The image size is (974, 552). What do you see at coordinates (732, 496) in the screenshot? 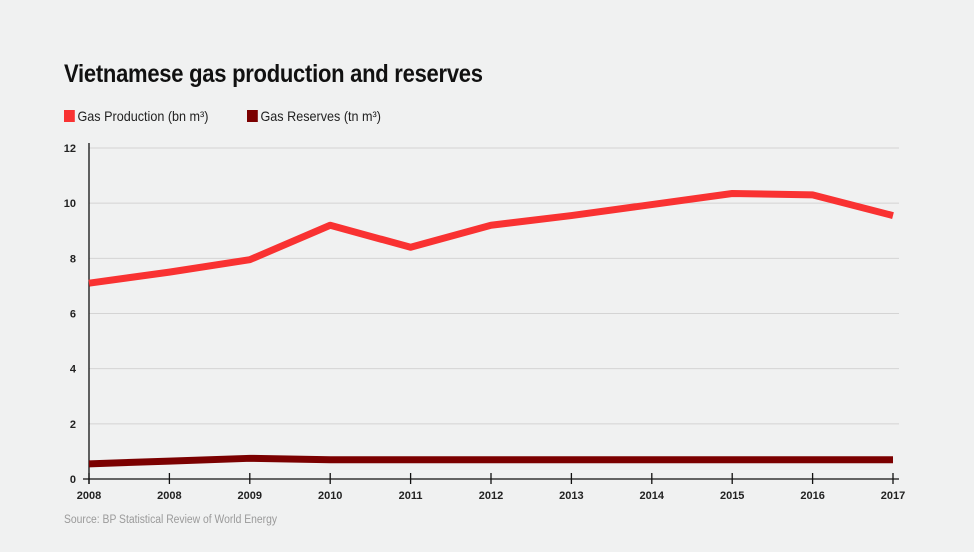
I see `x-tick-label: 2015` at bounding box center [732, 496].